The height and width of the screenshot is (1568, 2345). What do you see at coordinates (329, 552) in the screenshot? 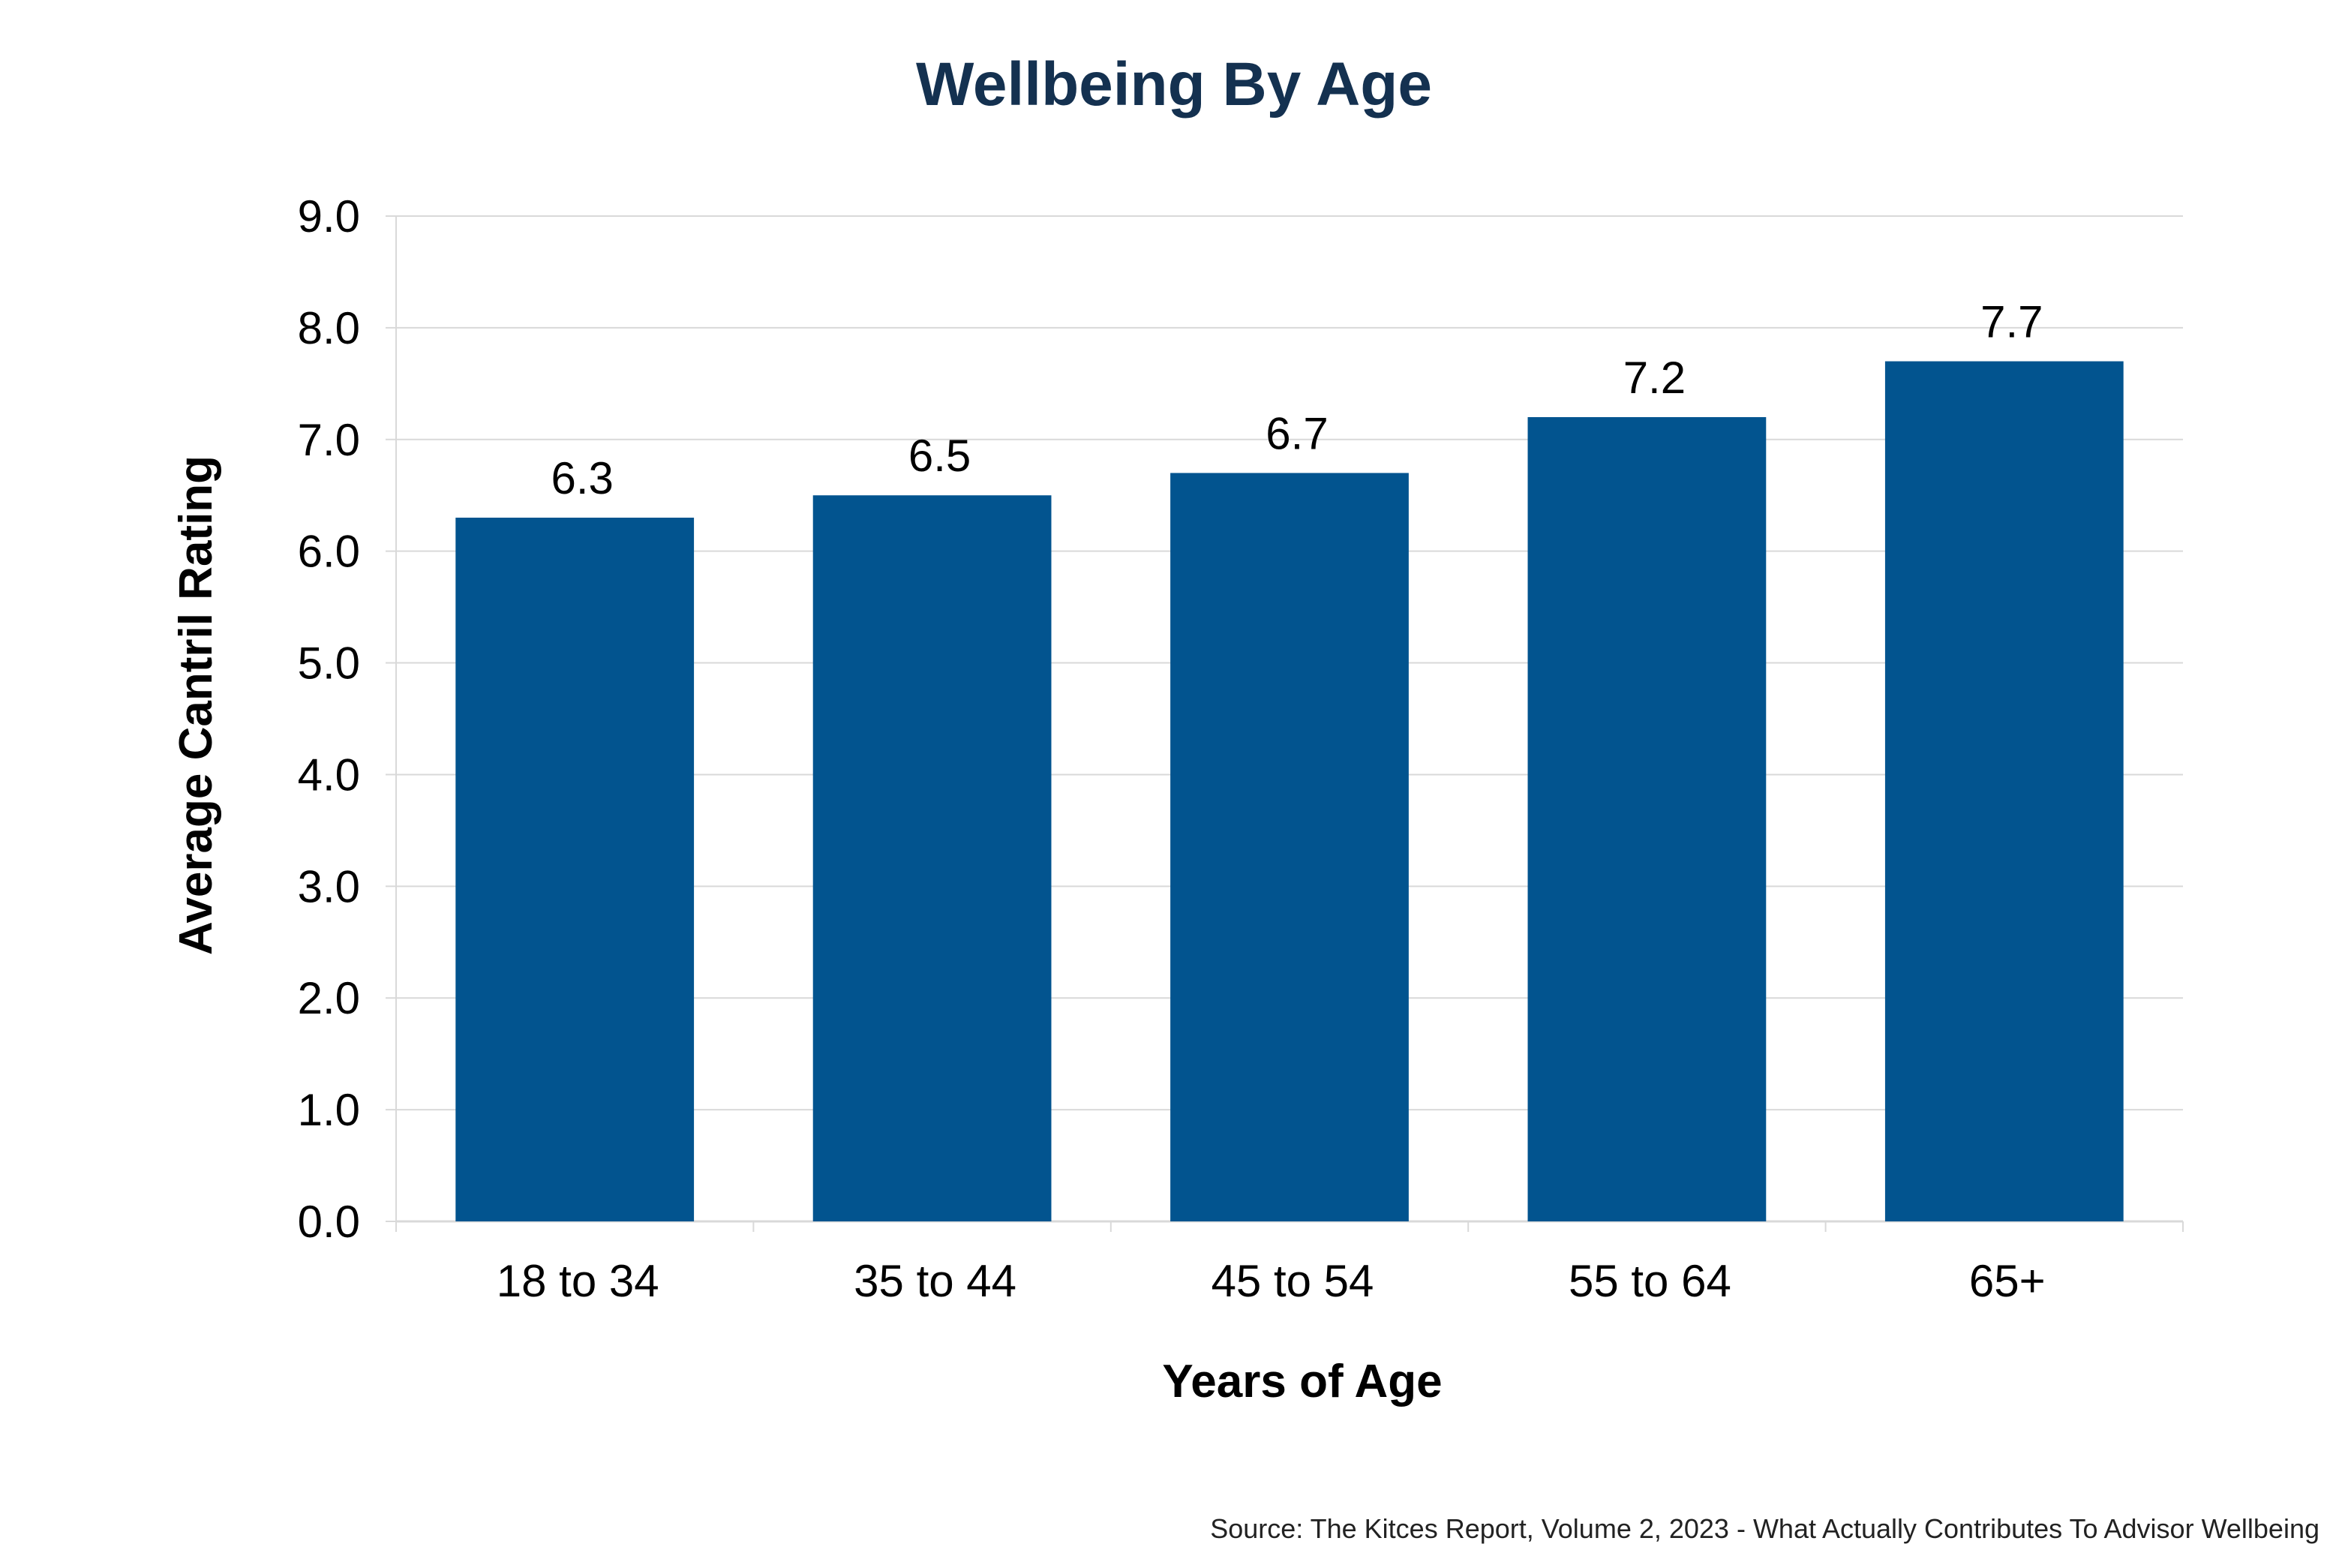
I see `y-tick-label: 6.0` at bounding box center [329, 552].